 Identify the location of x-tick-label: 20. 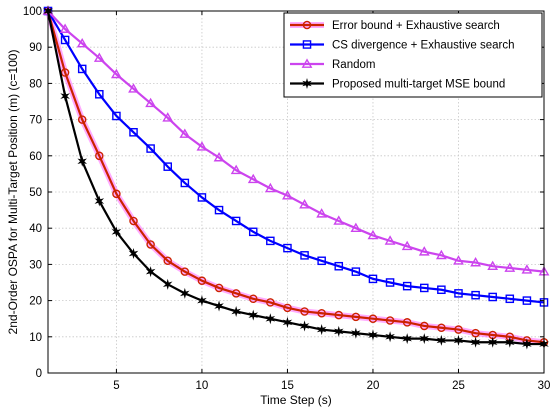
(373, 386).